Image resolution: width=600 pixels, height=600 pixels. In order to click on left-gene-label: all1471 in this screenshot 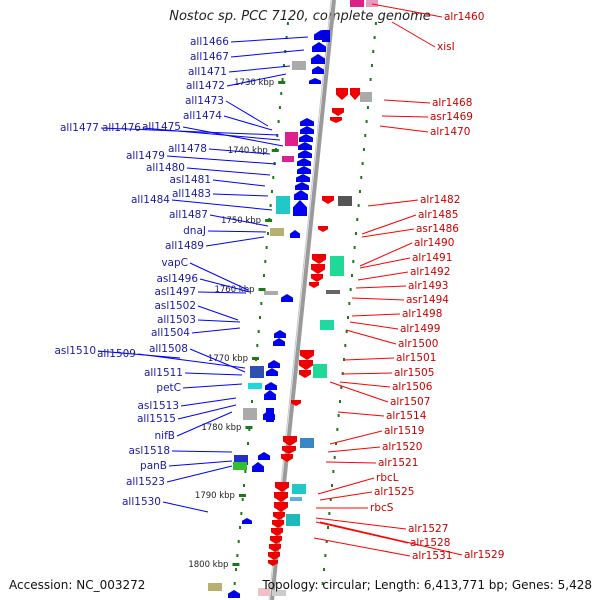, I will do `click(207, 72)`.